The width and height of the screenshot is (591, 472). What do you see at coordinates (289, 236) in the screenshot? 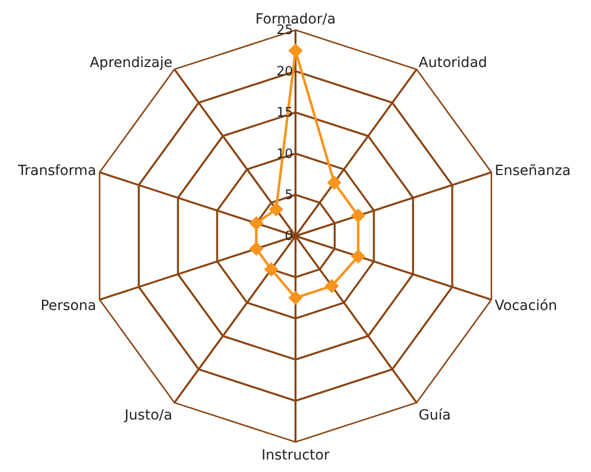
I see `y-tick-label: 0` at bounding box center [289, 236].